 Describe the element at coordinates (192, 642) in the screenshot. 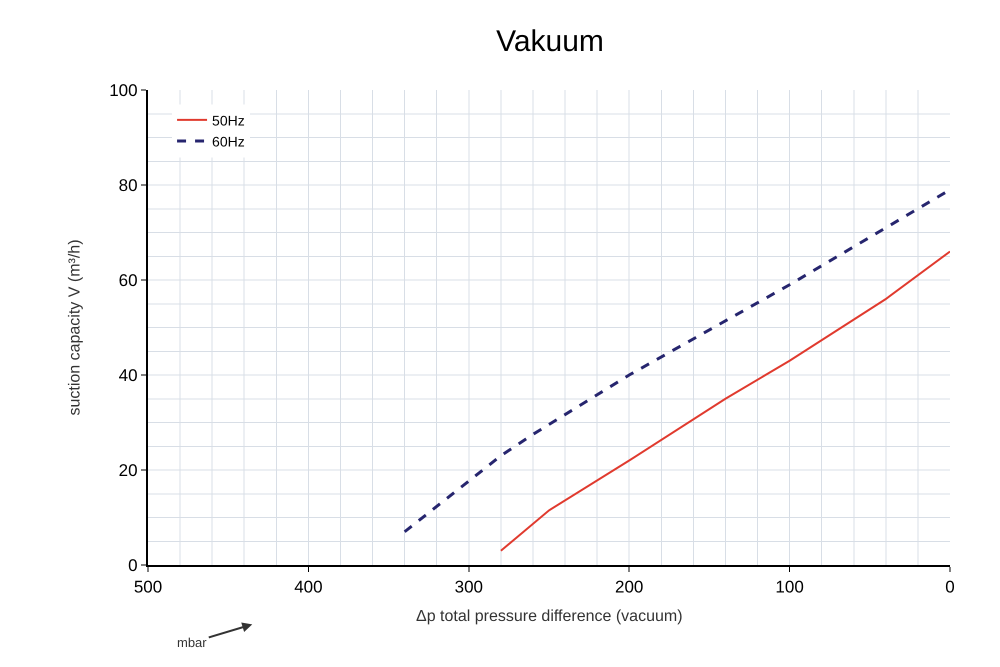

I see `text: mbar` at that location.